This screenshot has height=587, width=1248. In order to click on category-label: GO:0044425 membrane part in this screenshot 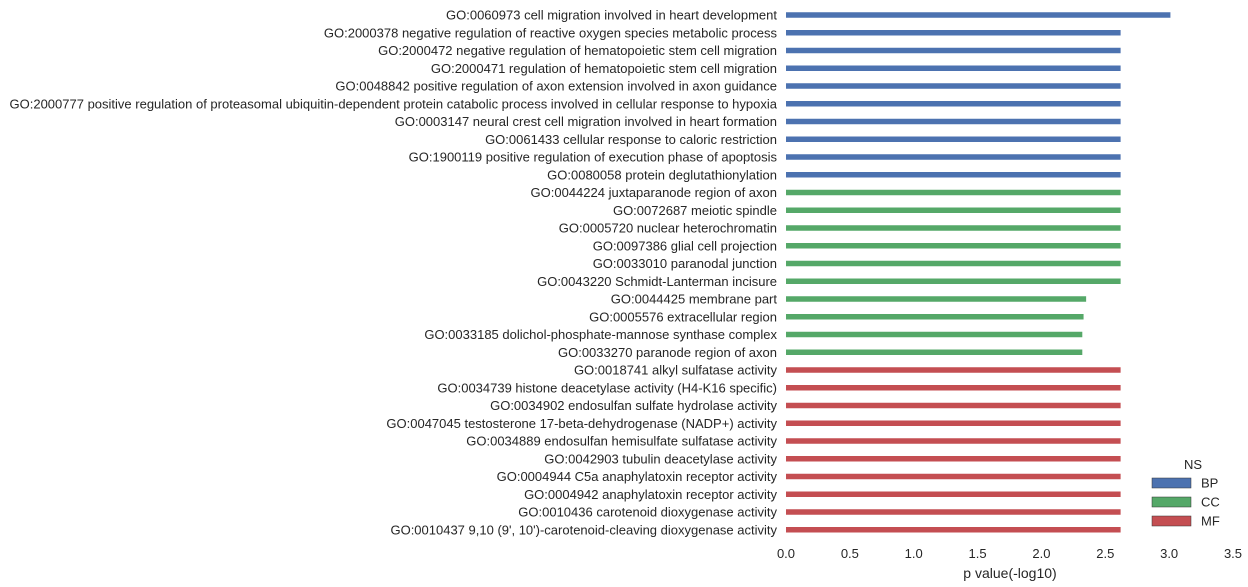, I will do `click(694, 299)`.